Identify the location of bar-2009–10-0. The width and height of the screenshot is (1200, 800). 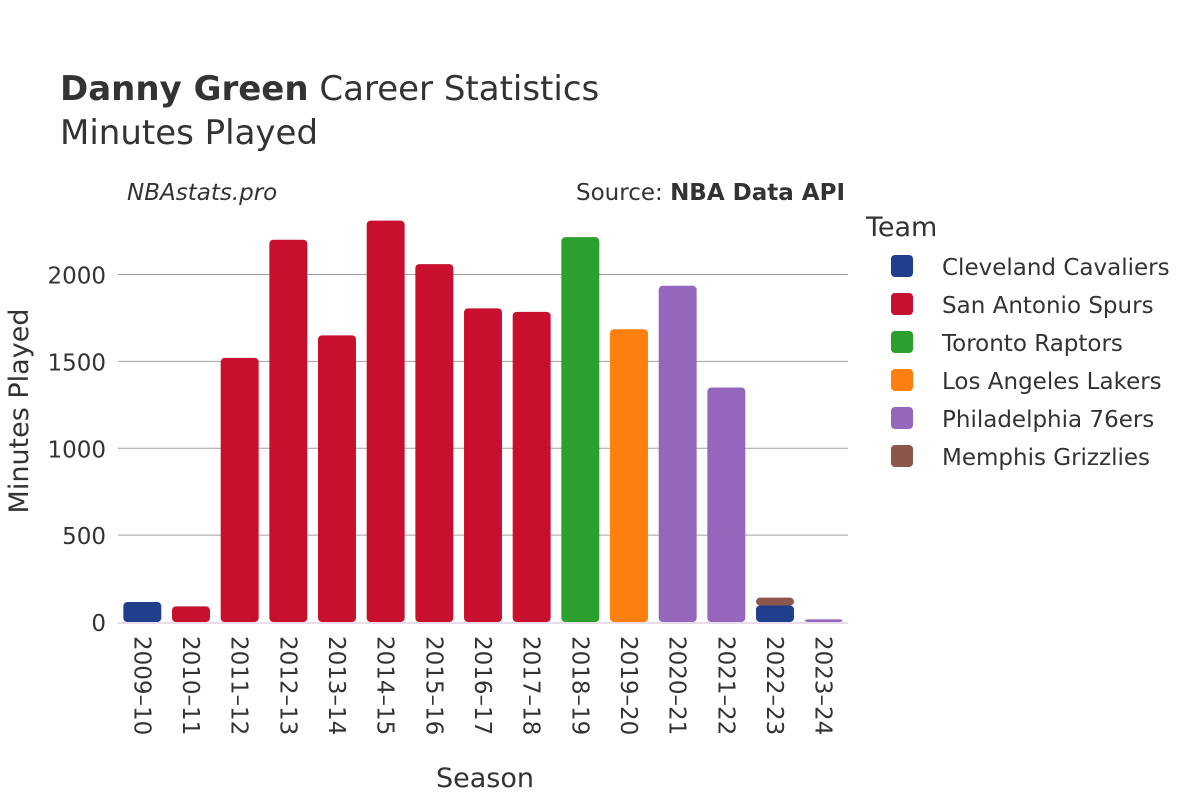
(142, 612).